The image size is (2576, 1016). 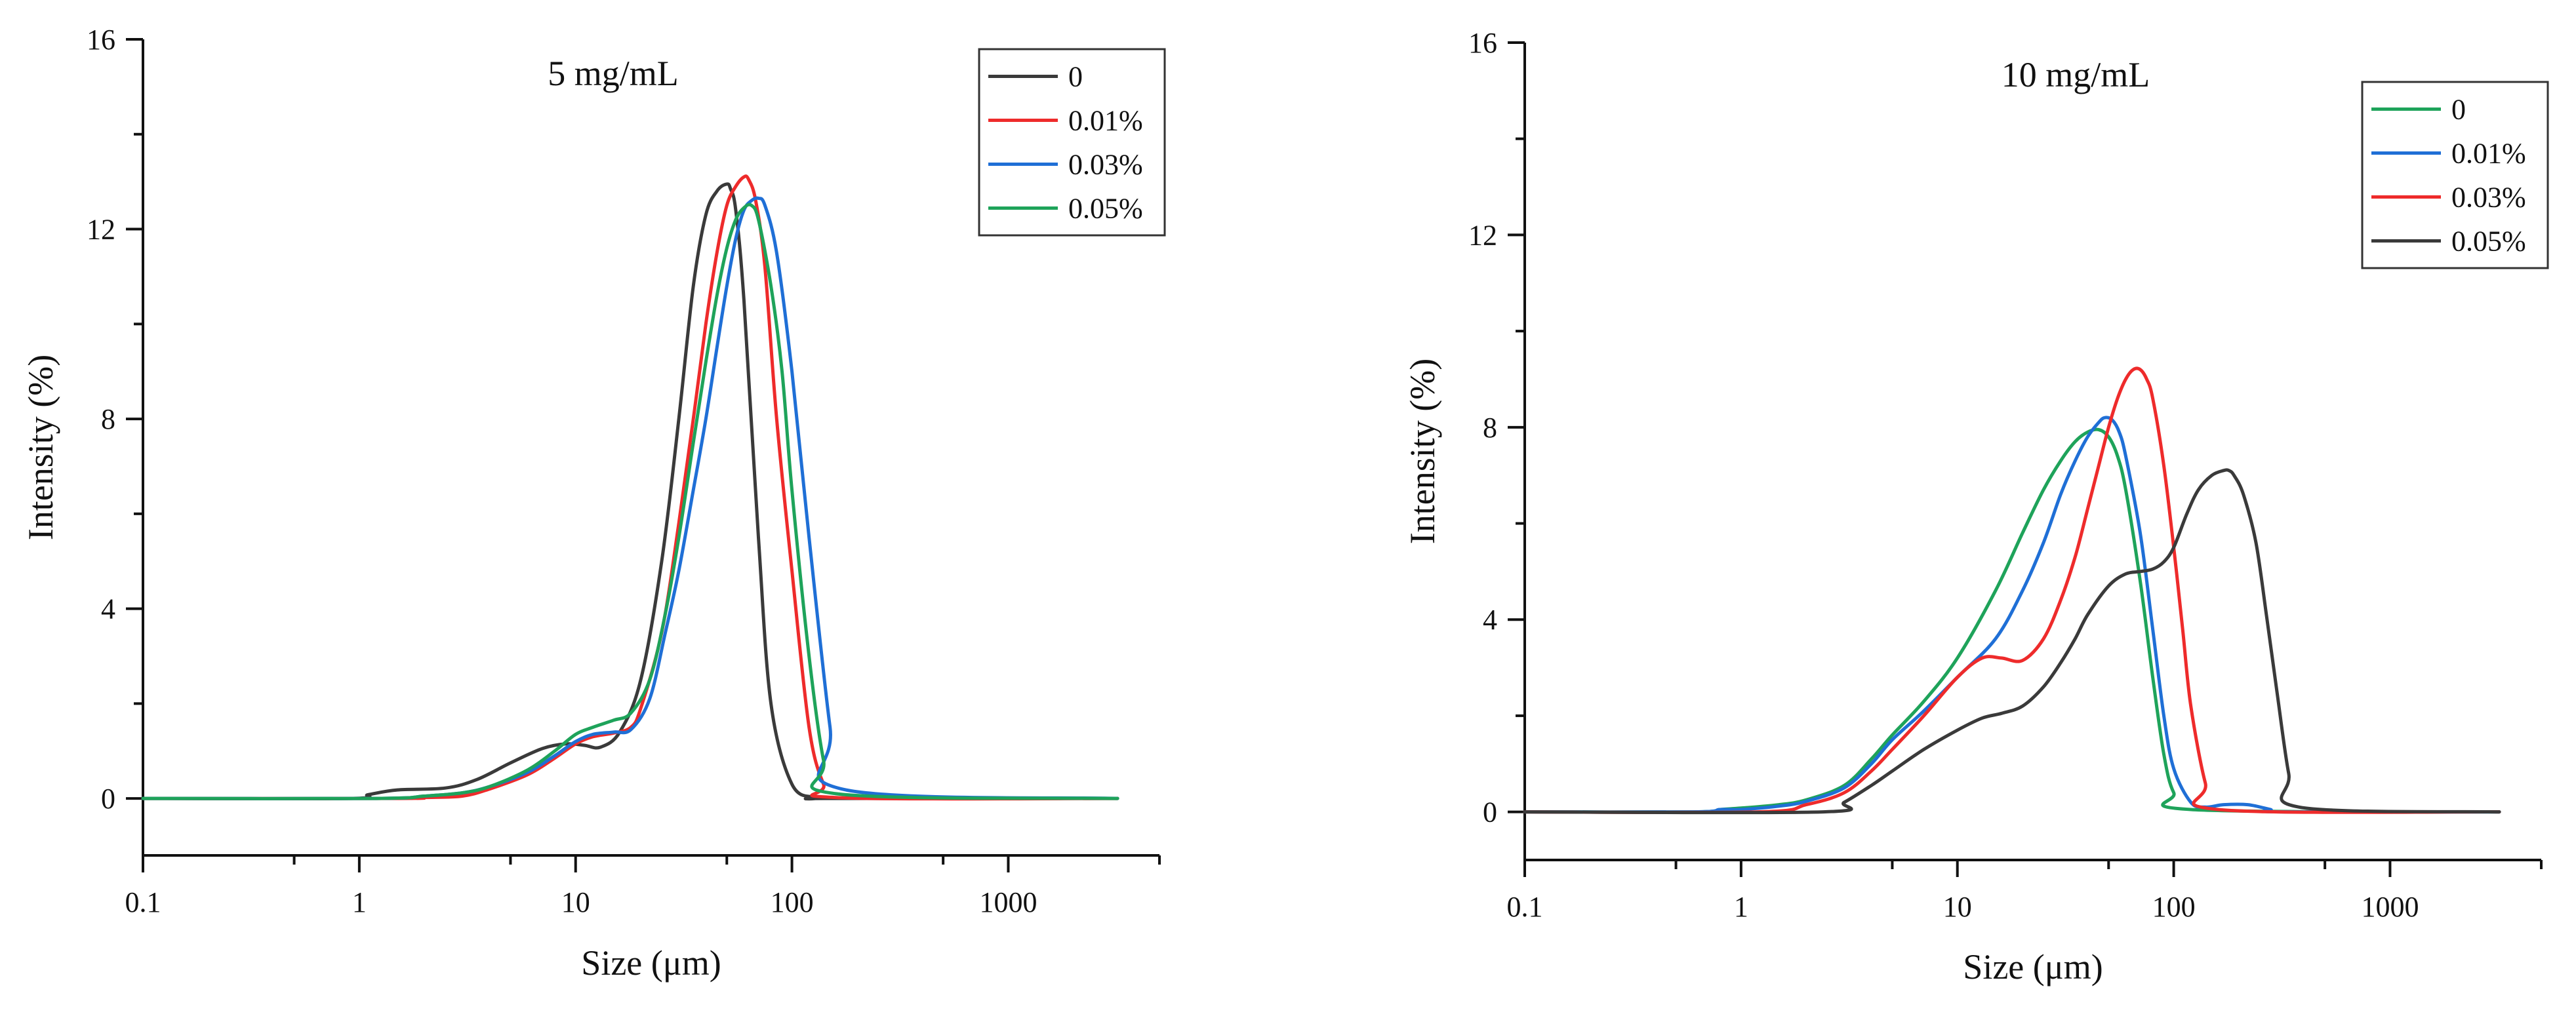 I want to click on chart-title: 5 mg/mL, so click(x=613, y=73).